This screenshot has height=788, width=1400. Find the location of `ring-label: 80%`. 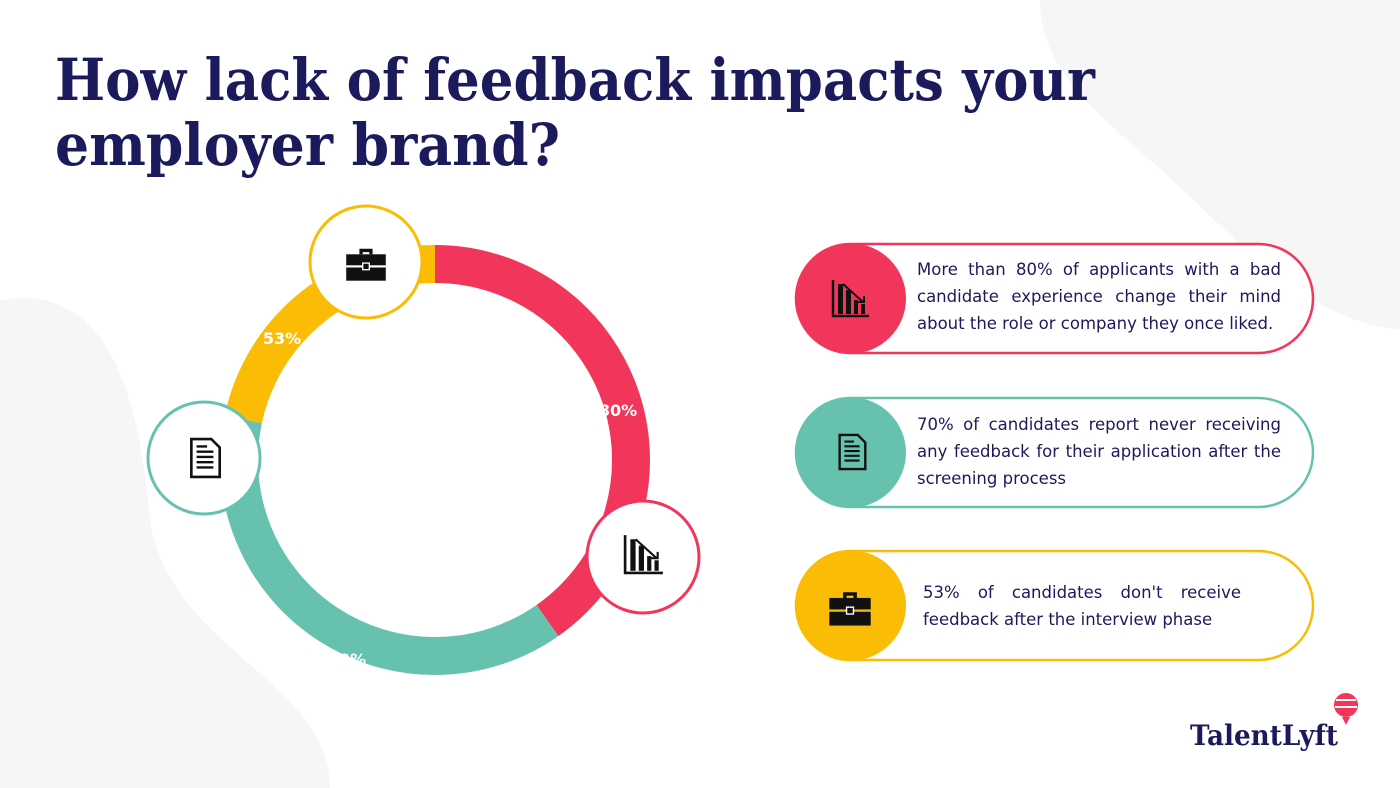

ring-label: 80% is located at coordinates (618, 410).